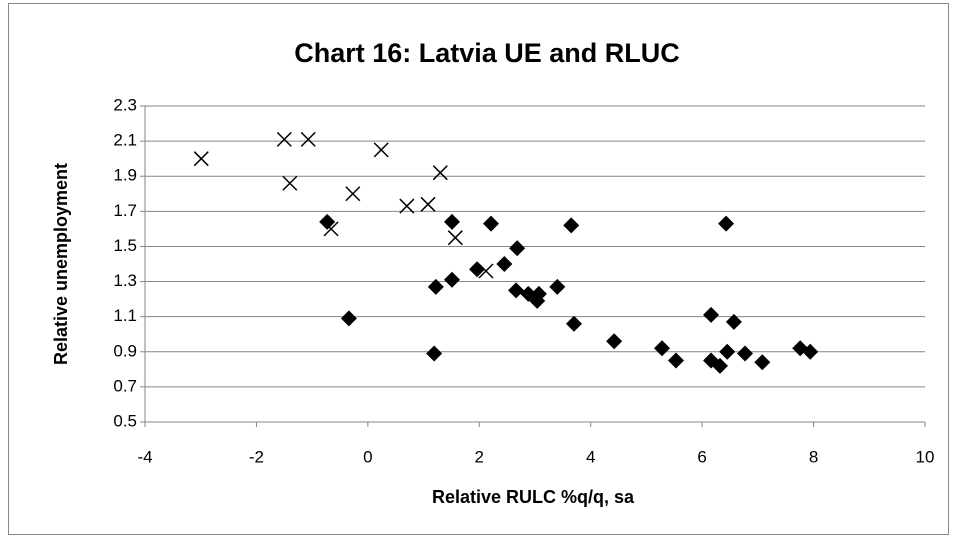 This screenshot has width=957, height=539. Describe the element at coordinates (125, 175) in the screenshot. I see `y-tick-label: 1.9` at that location.